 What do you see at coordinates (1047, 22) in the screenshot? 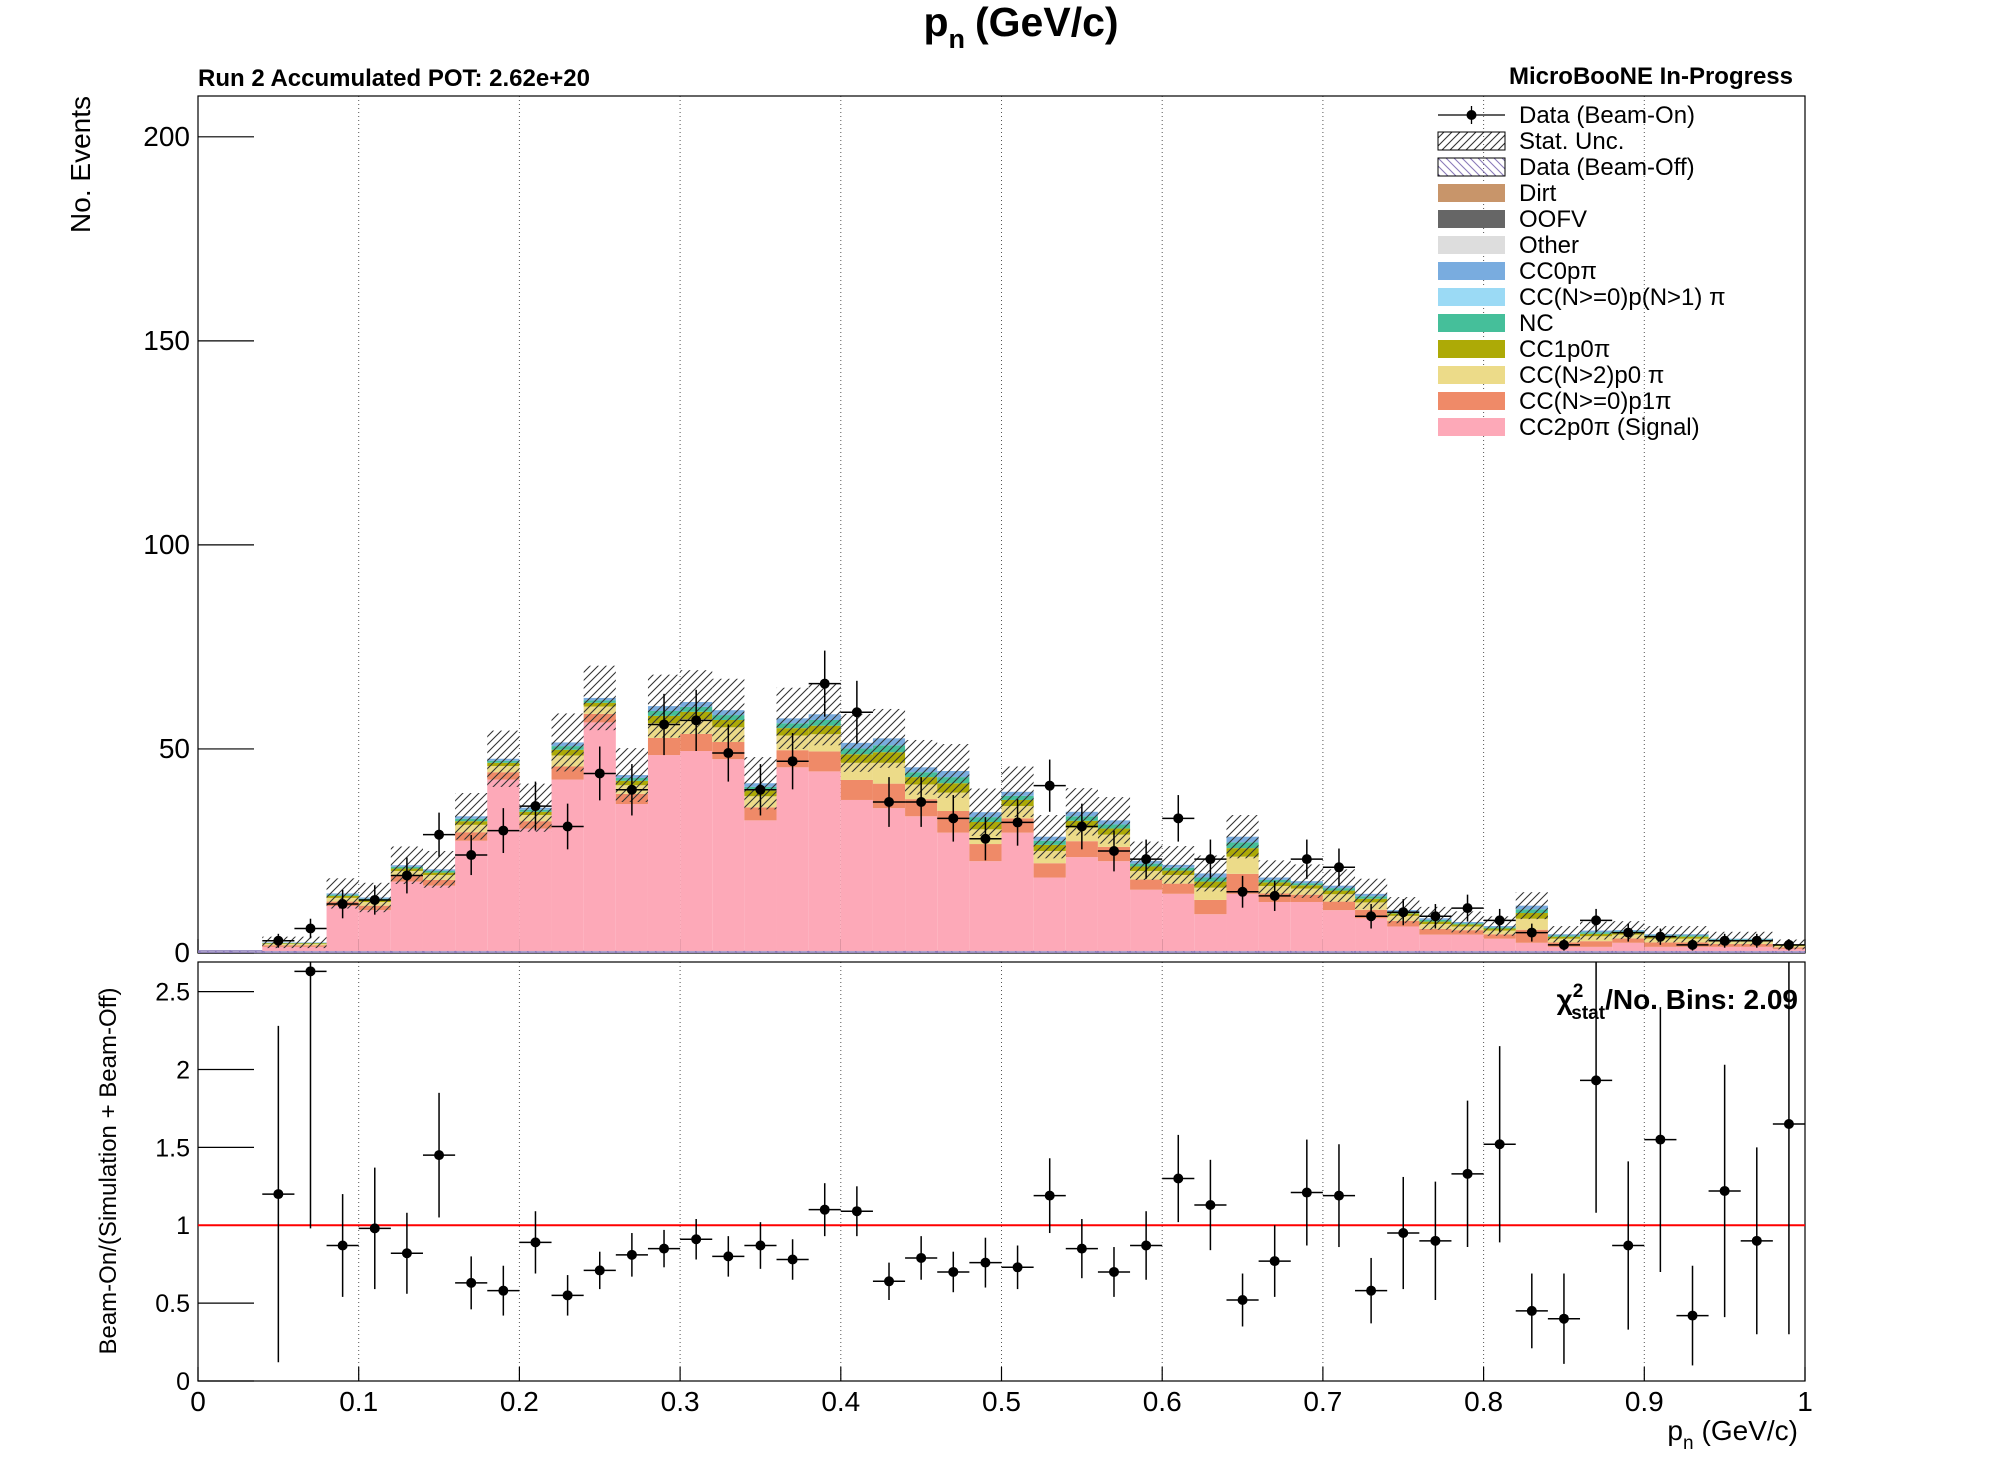
I see `chart-title-part: (GeV/c)` at bounding box center [1047, 22].